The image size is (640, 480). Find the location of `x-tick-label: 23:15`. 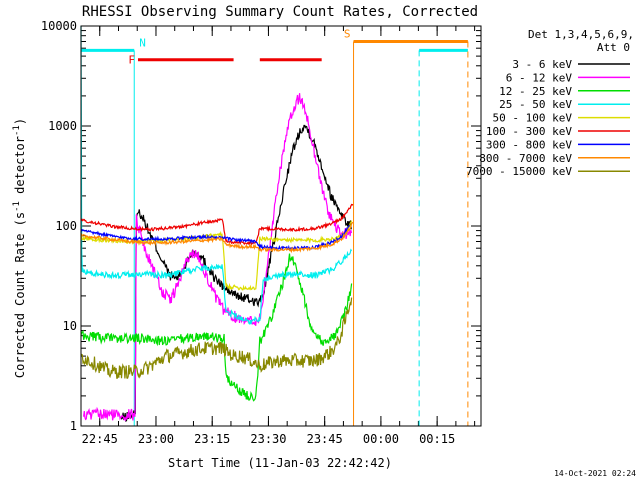

x-tick-label: 23:15 is located at coordinates (212, 439).